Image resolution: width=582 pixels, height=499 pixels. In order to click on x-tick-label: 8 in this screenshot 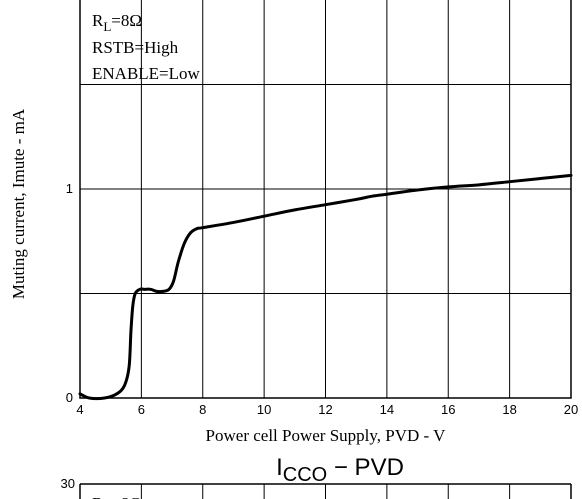, I will do `click(202, 409)`.